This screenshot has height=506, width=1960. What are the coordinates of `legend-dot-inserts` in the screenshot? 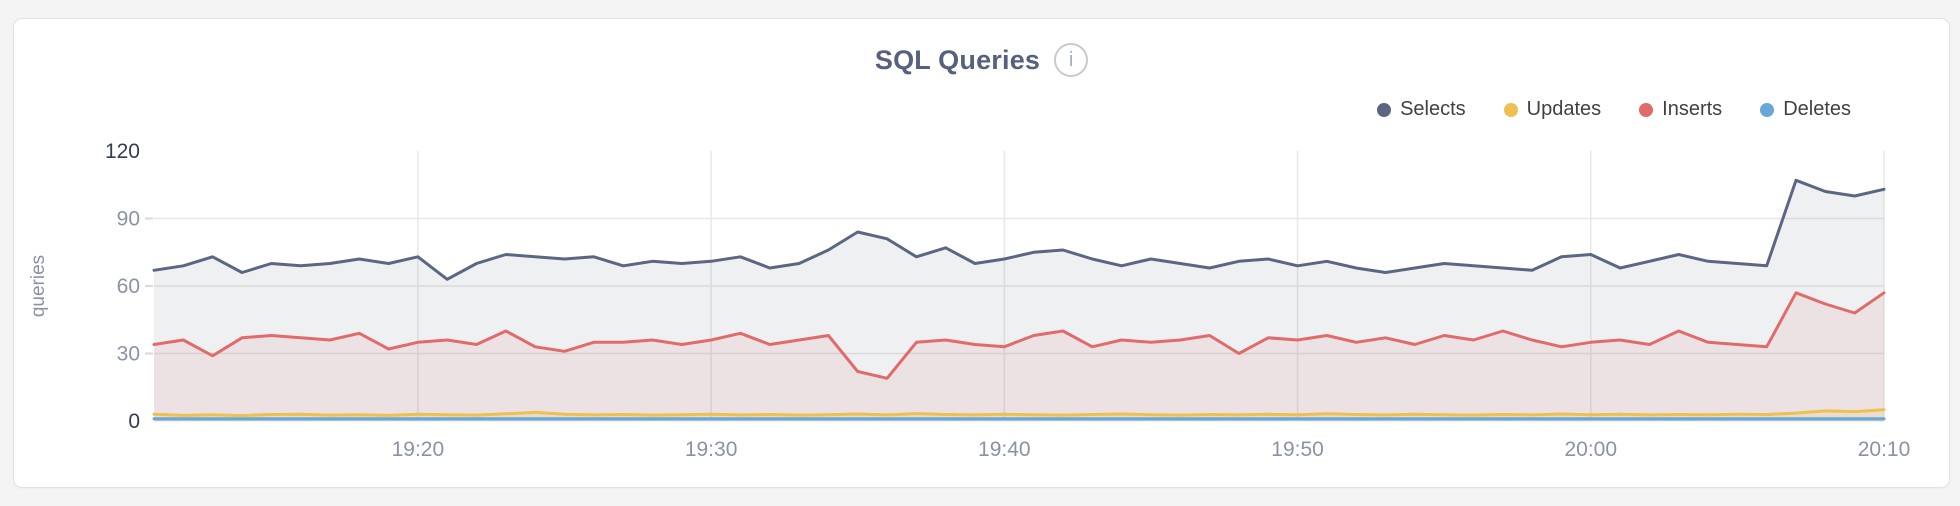 It's located at (1646, 109).